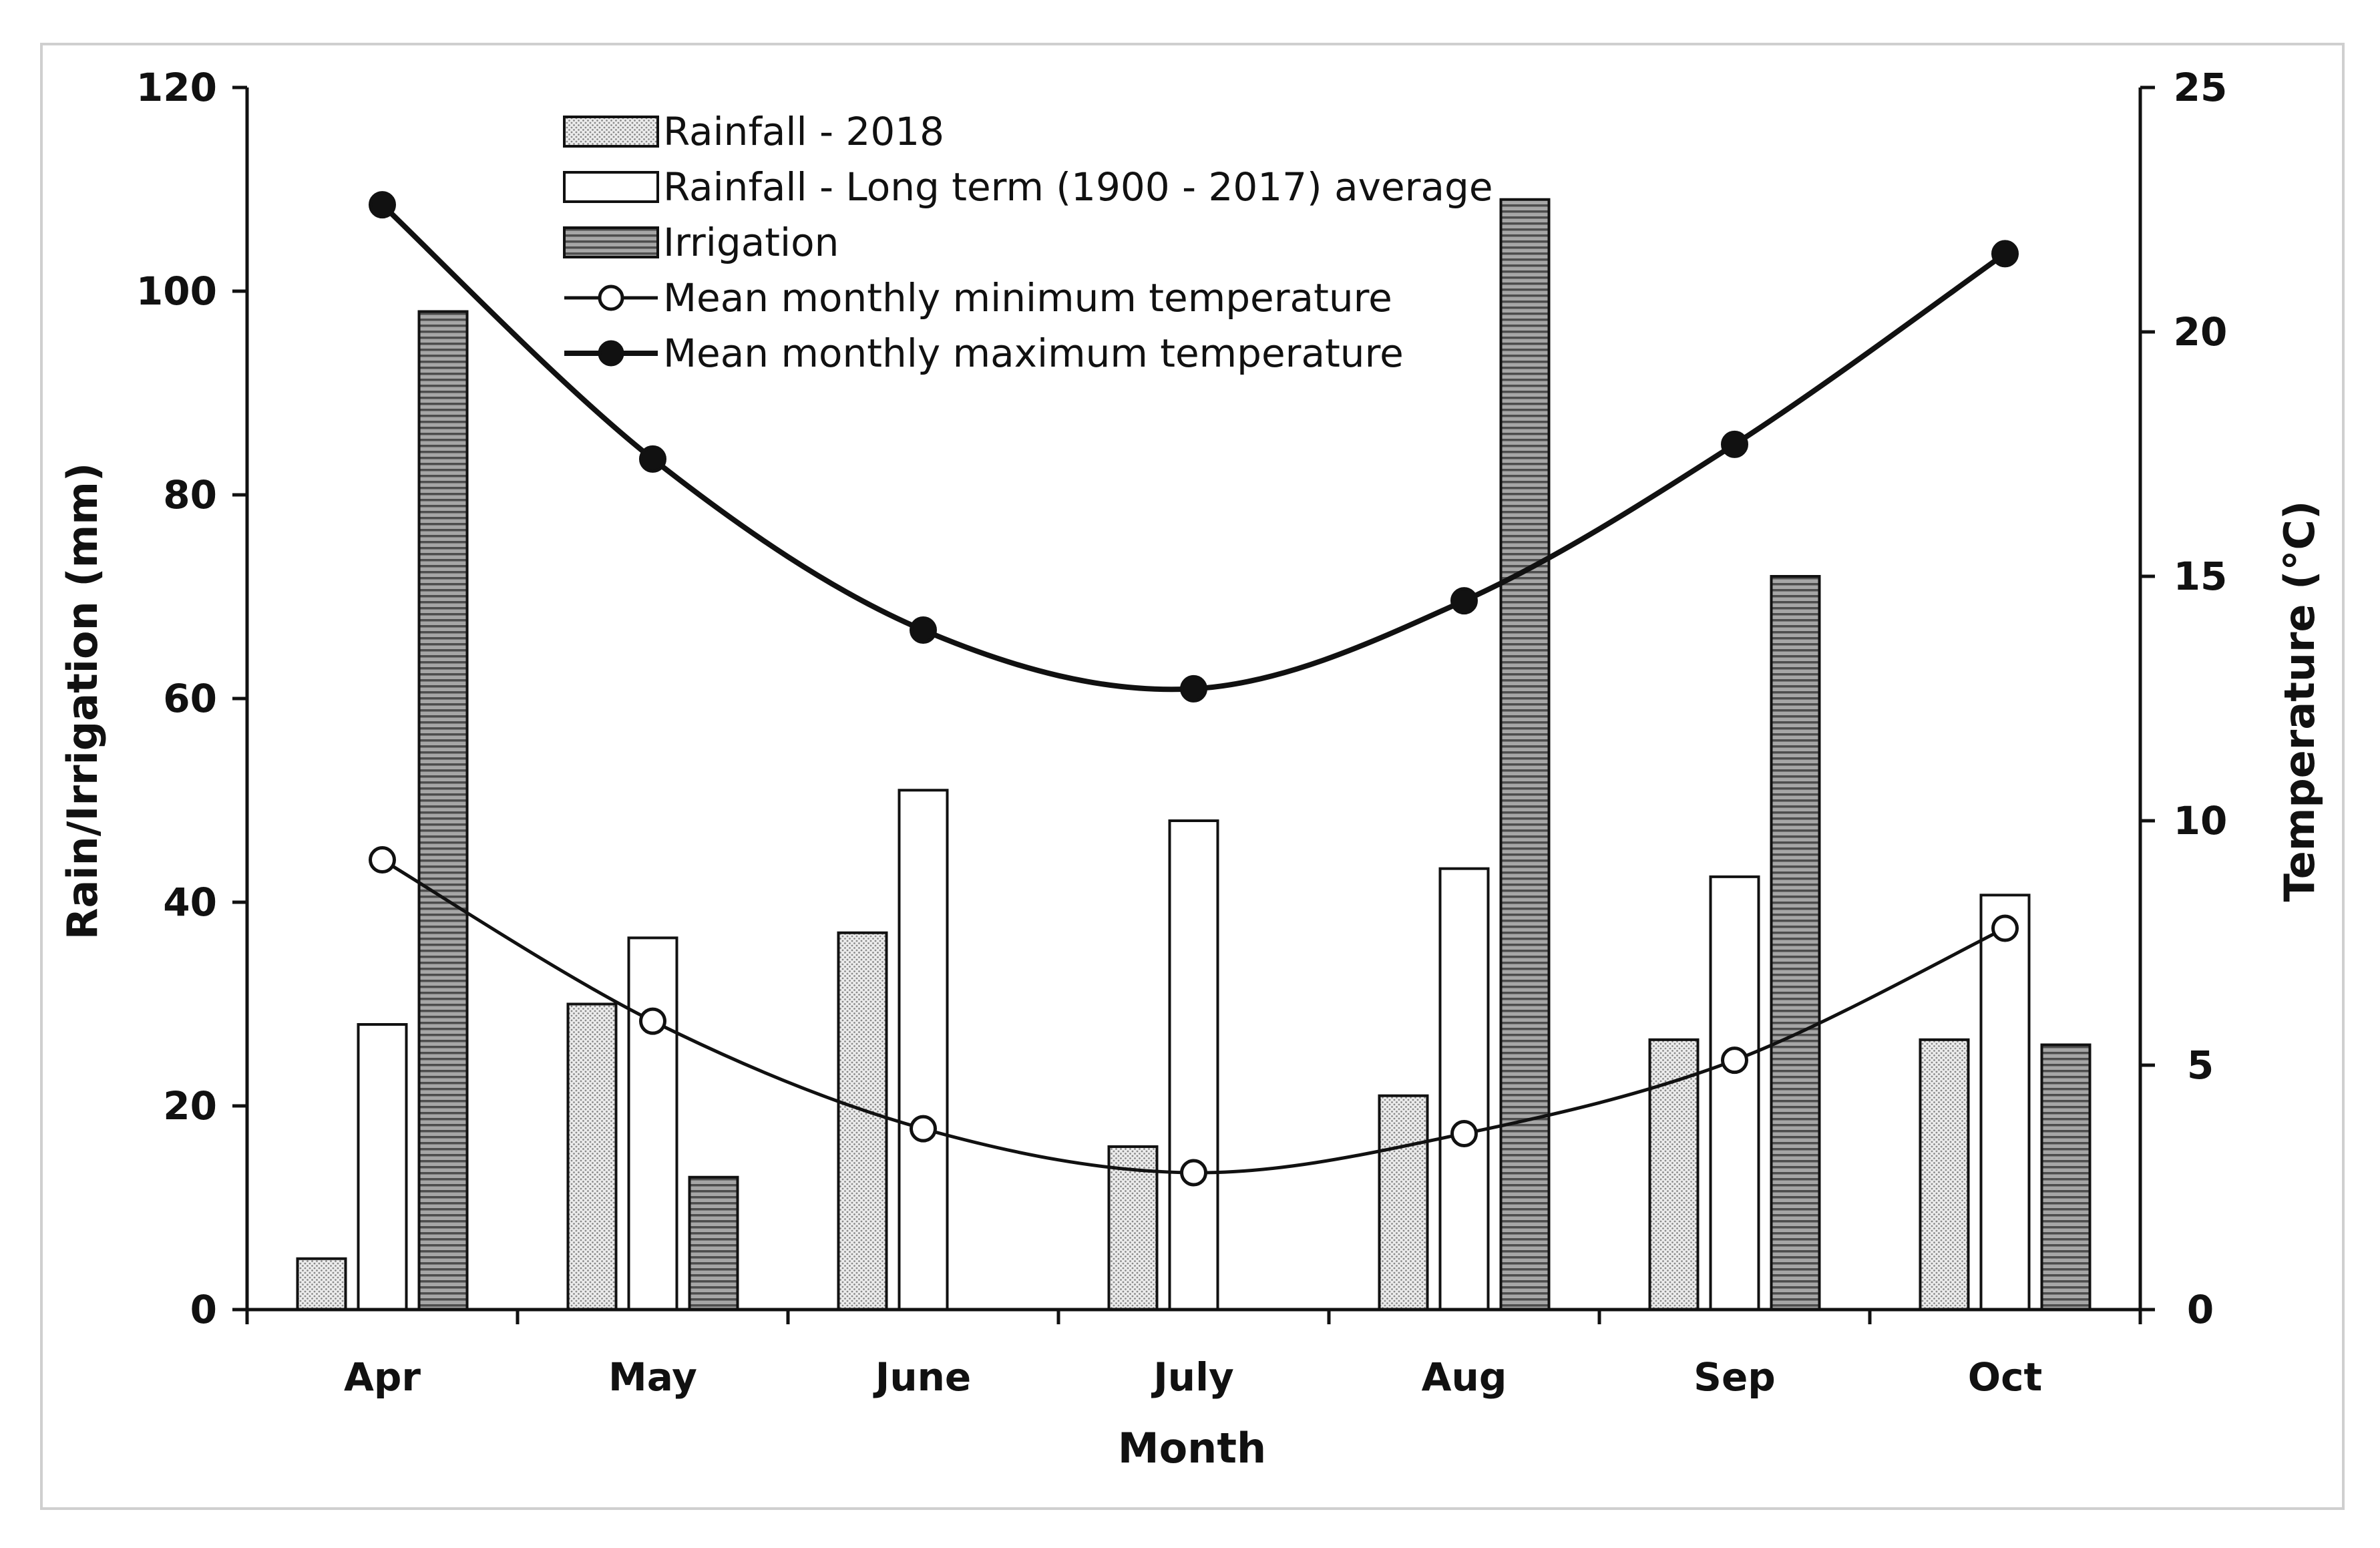  I want to click on x-axis-title: Month, so click(1192, 1448).